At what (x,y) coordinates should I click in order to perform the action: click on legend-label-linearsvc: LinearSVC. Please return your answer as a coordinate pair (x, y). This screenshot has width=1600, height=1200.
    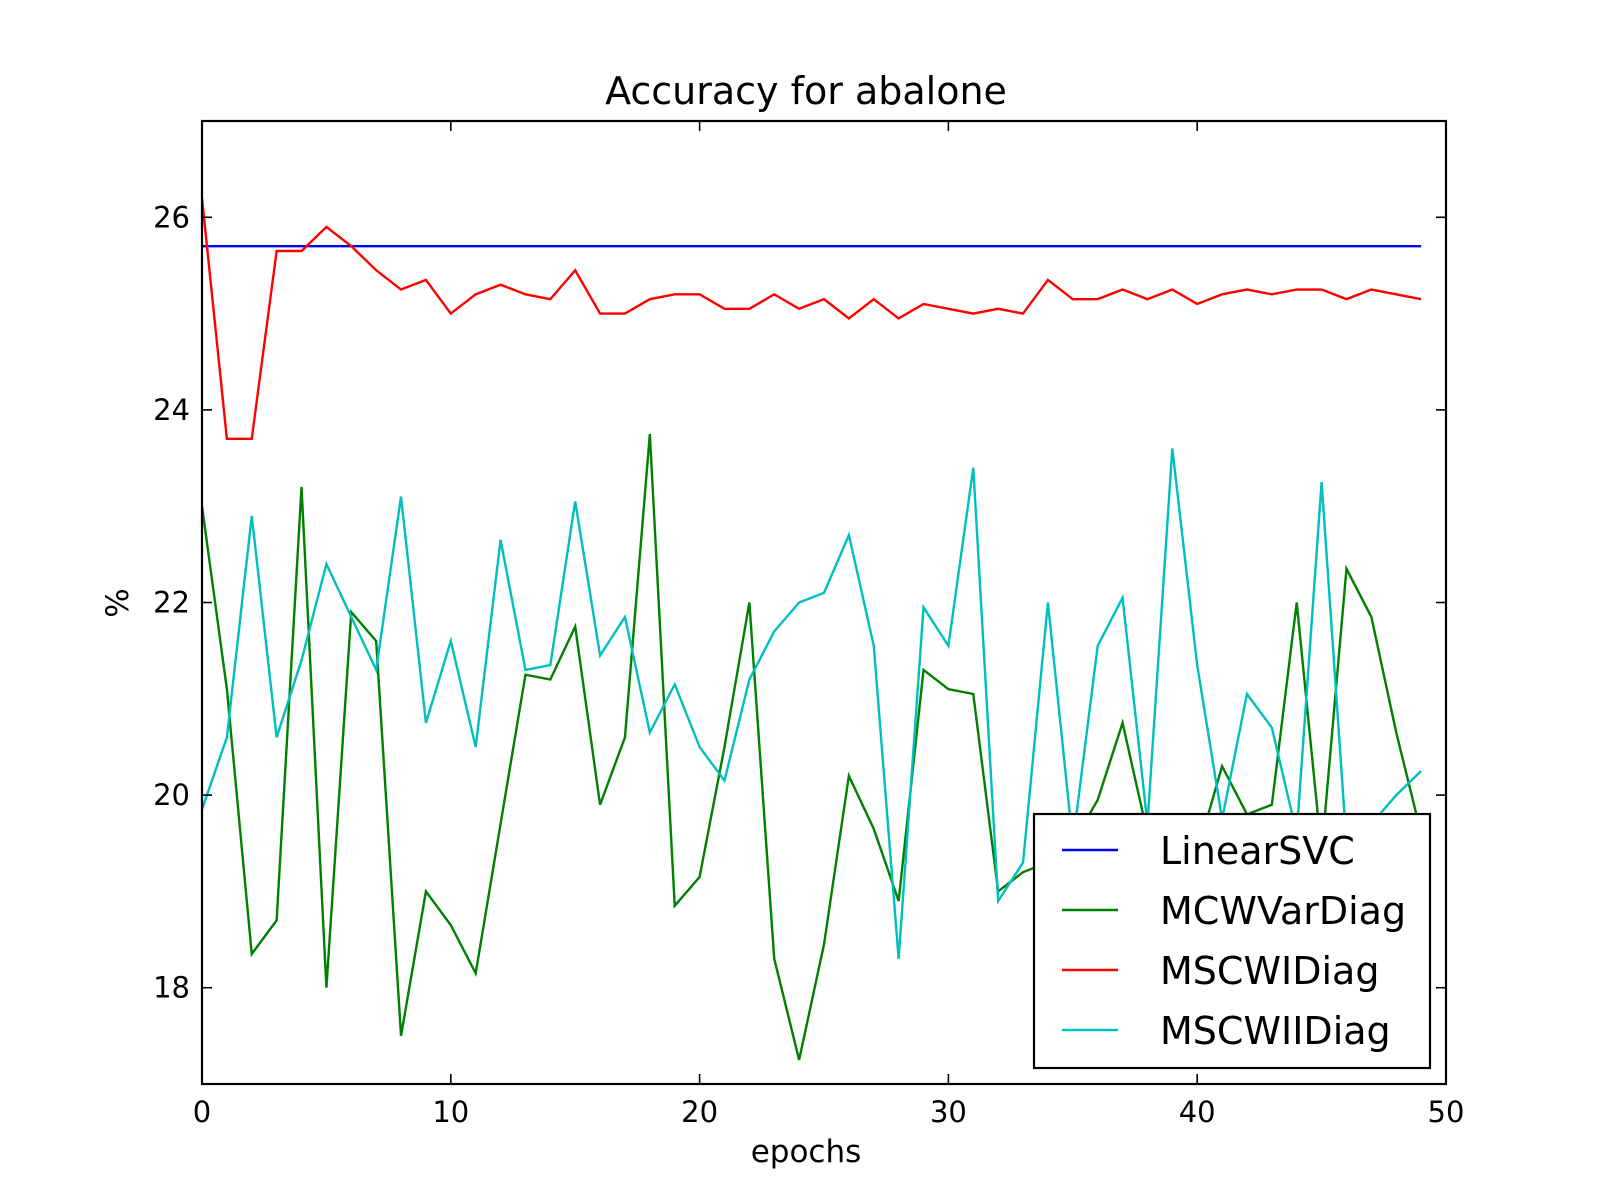
    Looking at the image, I should click on (1257, 851).